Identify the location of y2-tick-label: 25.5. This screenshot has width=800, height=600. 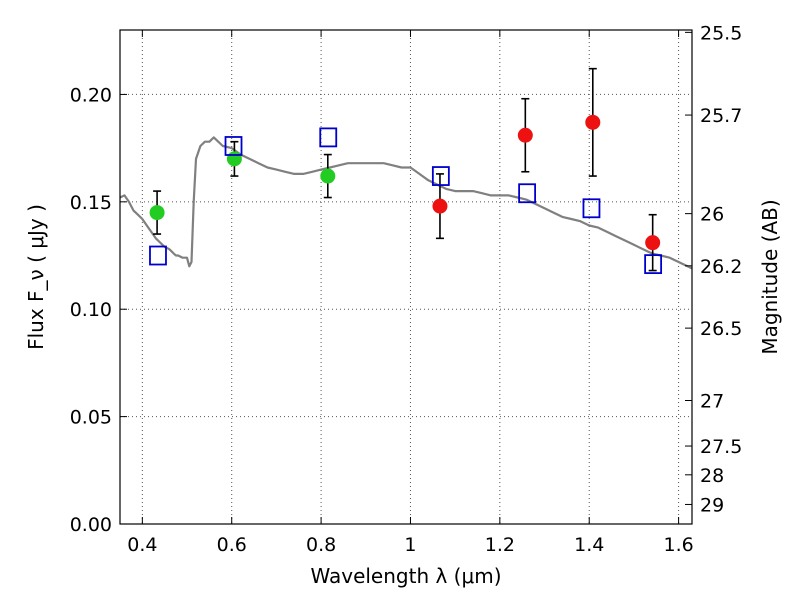
(721, 33).